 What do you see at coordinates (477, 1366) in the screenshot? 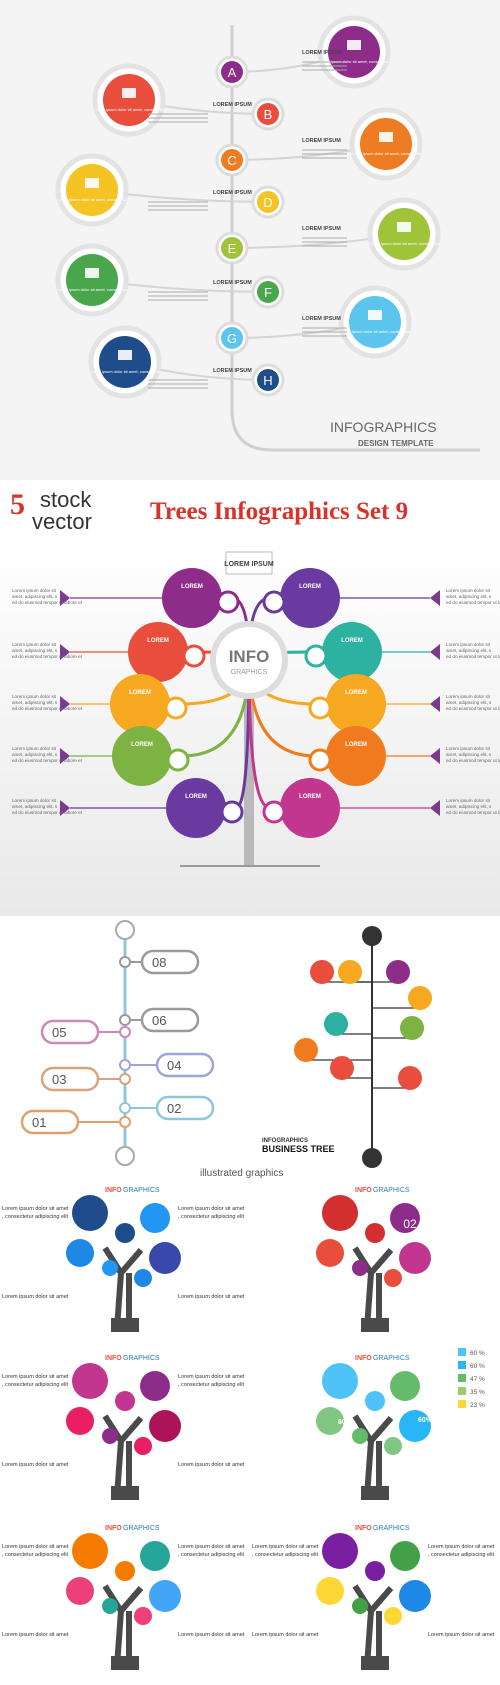
I see `legend-value: 60 %` at bounding box center [477, 1366].